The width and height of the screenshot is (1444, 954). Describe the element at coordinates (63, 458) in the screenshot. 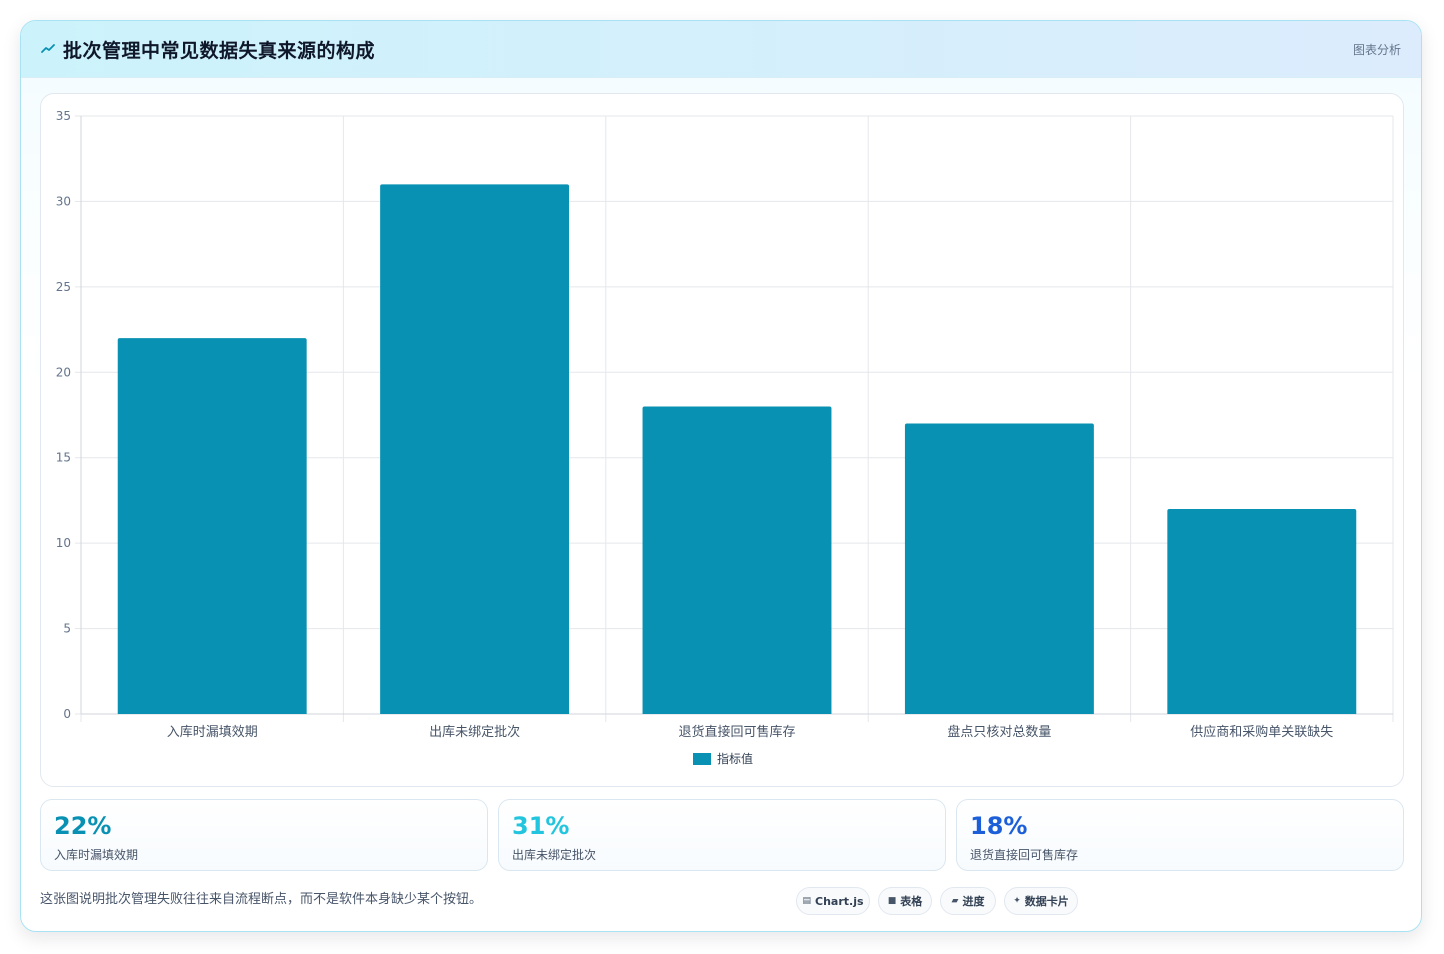

I see `y-tick-label: 15` at that location.